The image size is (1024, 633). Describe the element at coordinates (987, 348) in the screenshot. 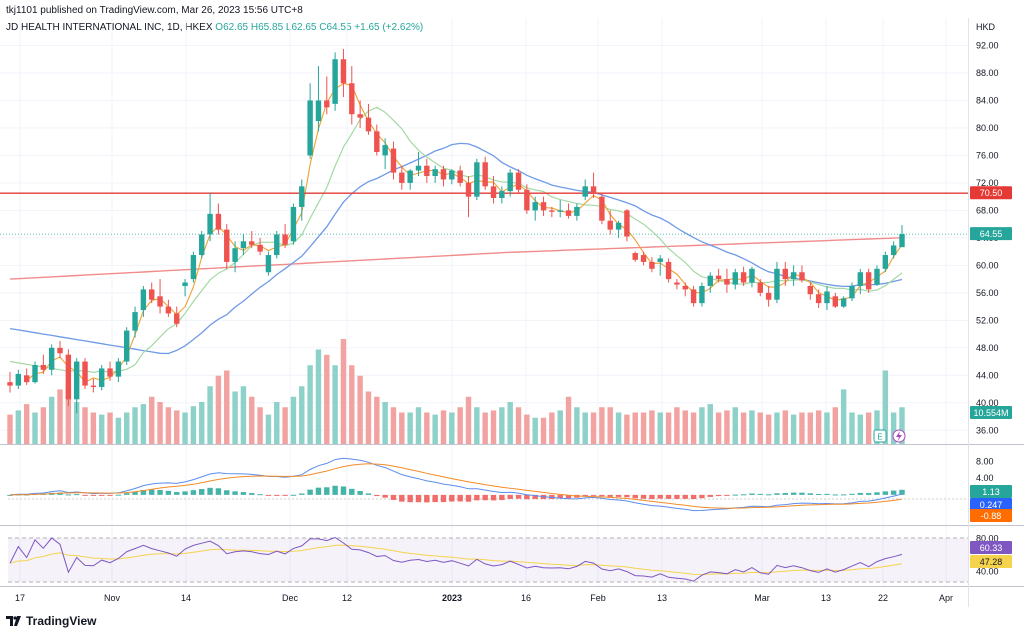

I see `y-tick-label: 48.00` at that location.